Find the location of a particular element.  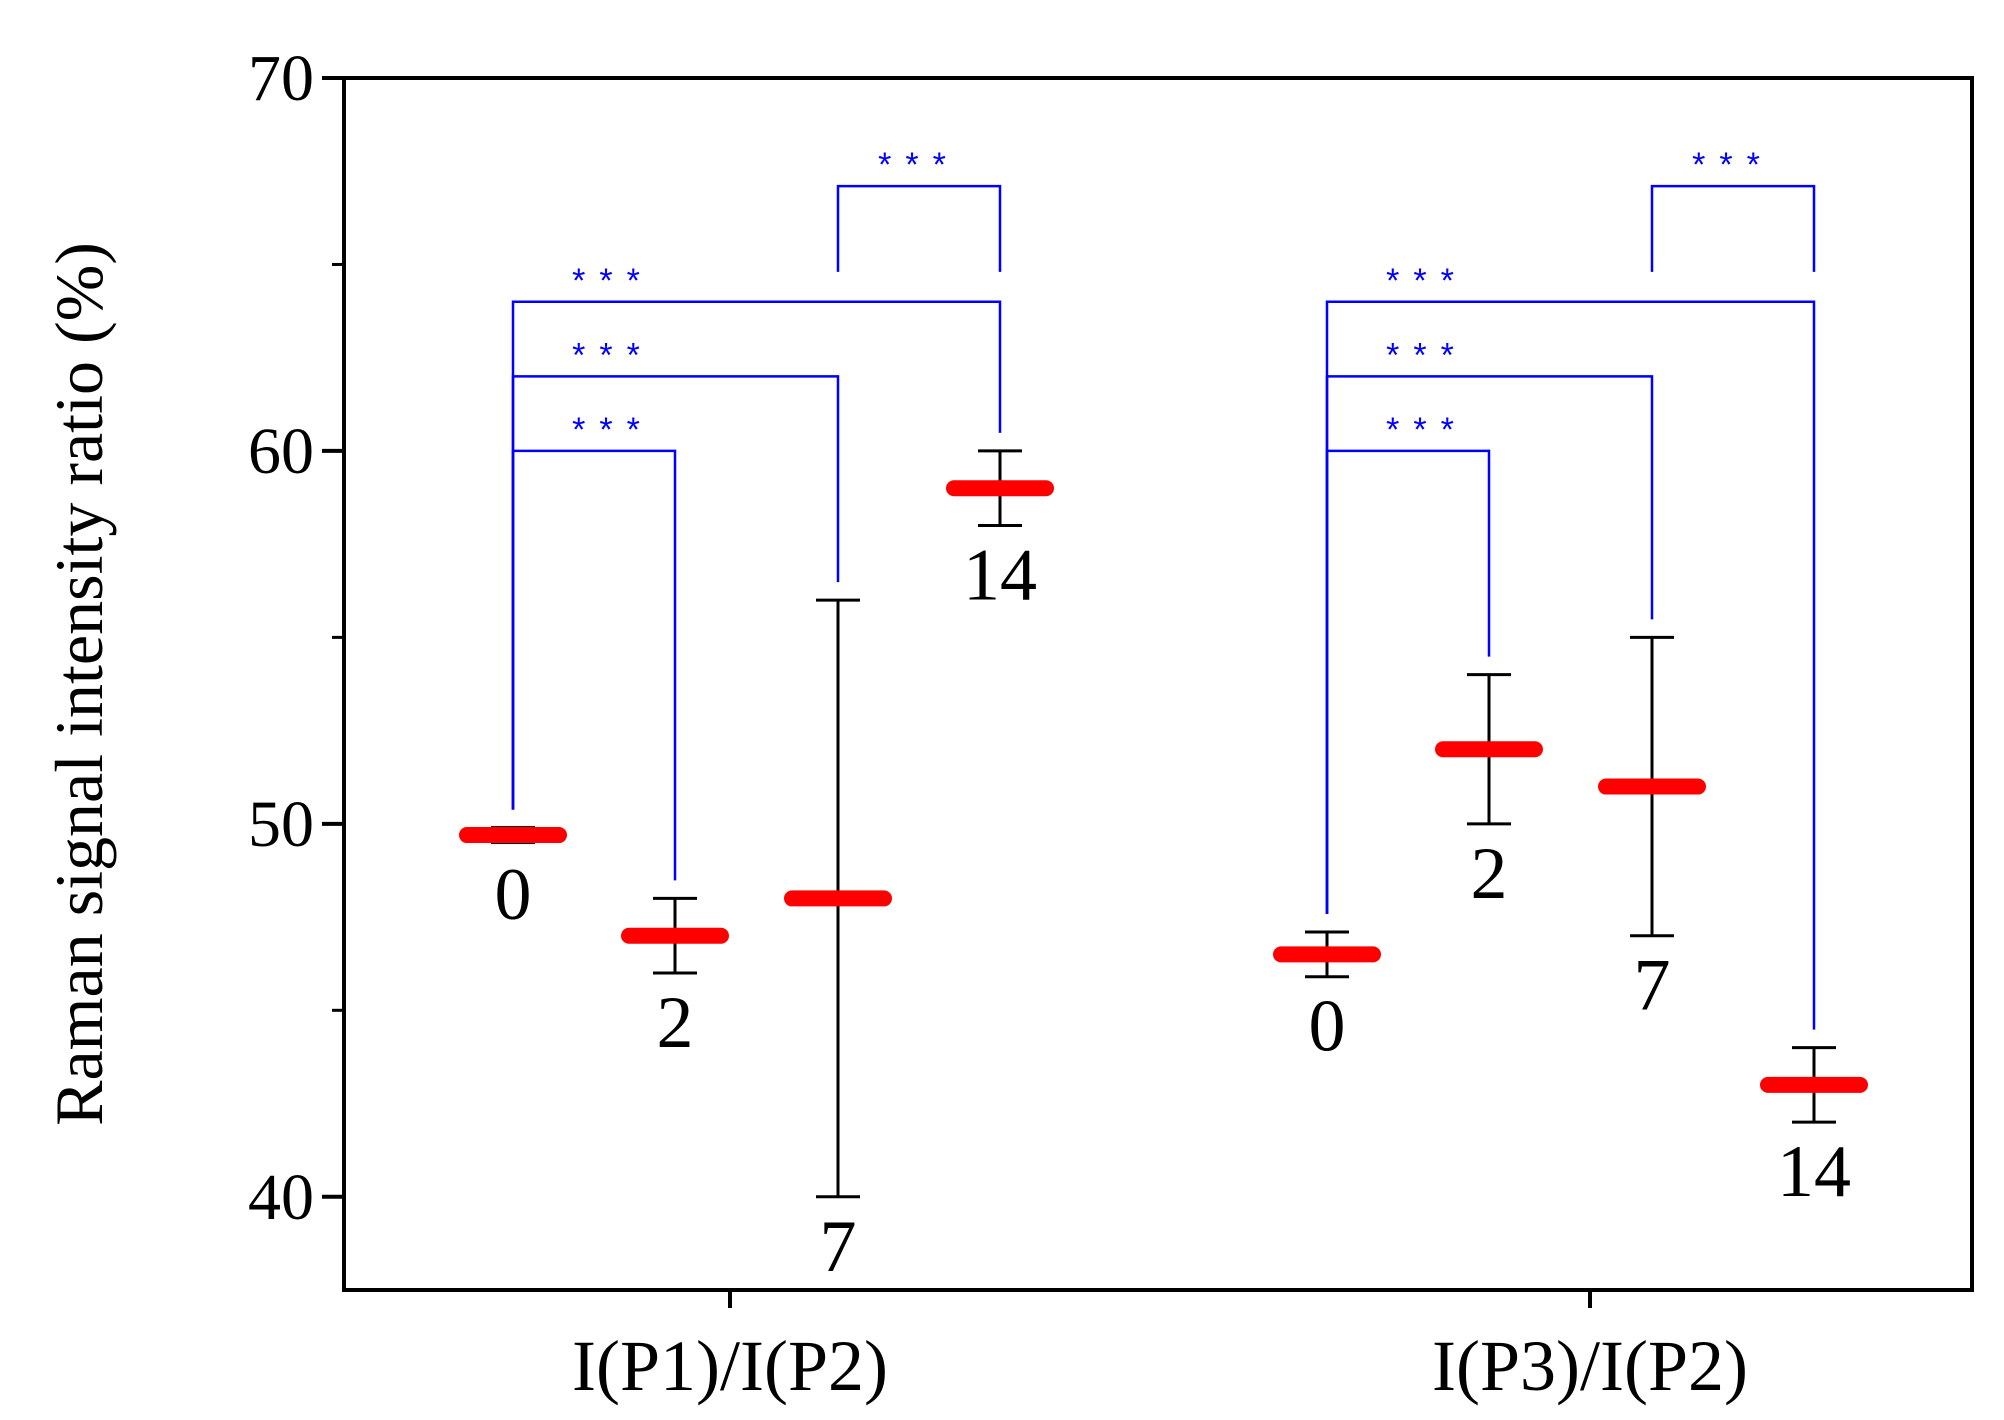

x-group-label: I(P1)/I(P2) is located at coordinates (730, 1366).